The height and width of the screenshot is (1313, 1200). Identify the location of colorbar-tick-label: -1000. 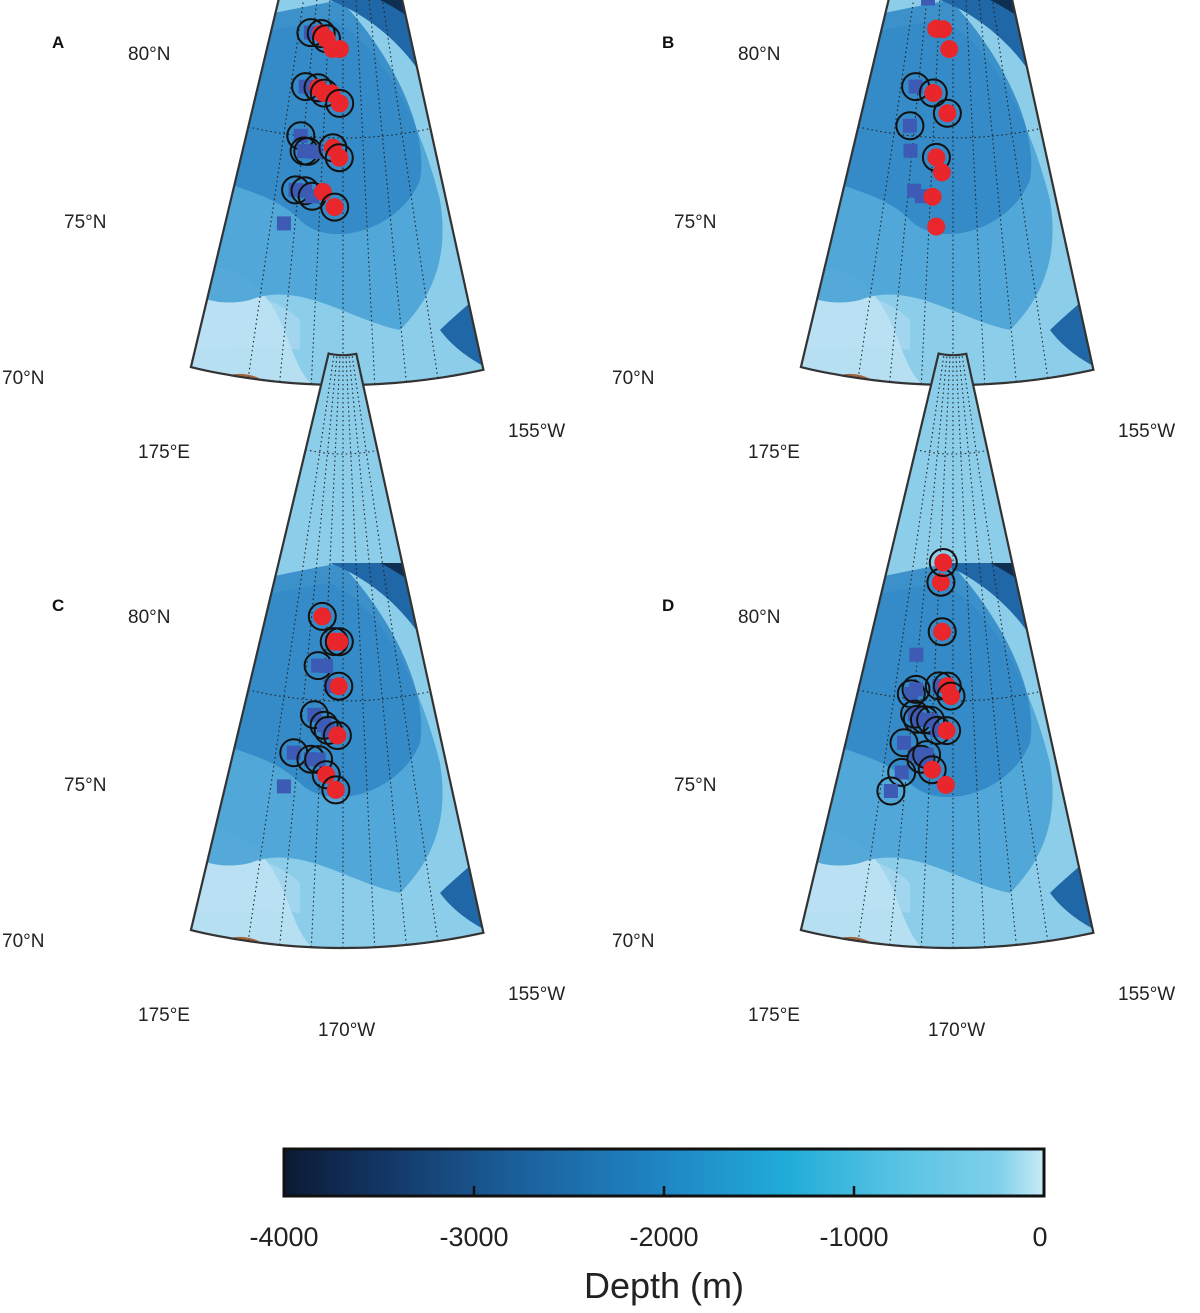
(853, 1237).